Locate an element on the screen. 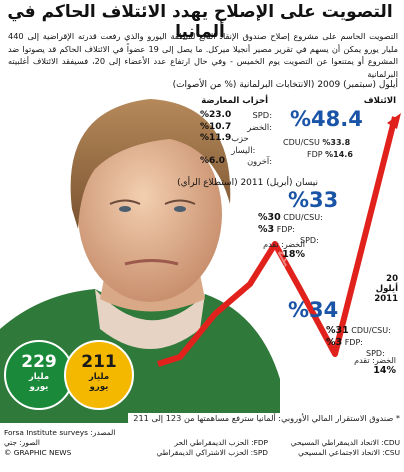  opposition-label: أحزاب المعارضة is located at coordinates (234, 101).